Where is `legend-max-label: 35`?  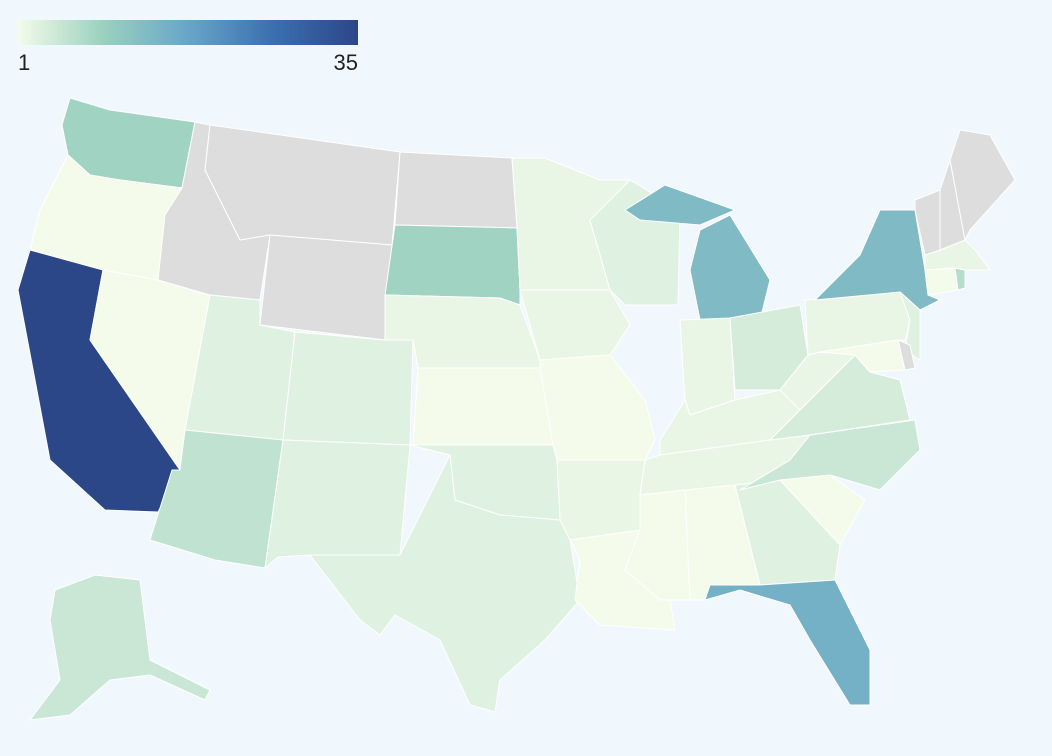 legend-max-label: 35 is located at coordinates (346, 62).